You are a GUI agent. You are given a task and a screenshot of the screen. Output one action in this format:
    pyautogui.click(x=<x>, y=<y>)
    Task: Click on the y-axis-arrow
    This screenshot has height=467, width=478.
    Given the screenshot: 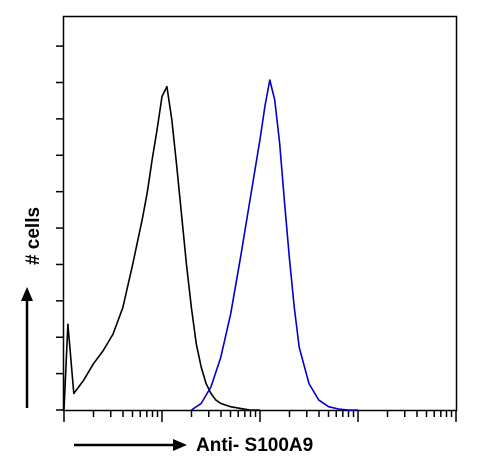 What is the action you would take?
    pyautogui.click(x=27, y=347)
    